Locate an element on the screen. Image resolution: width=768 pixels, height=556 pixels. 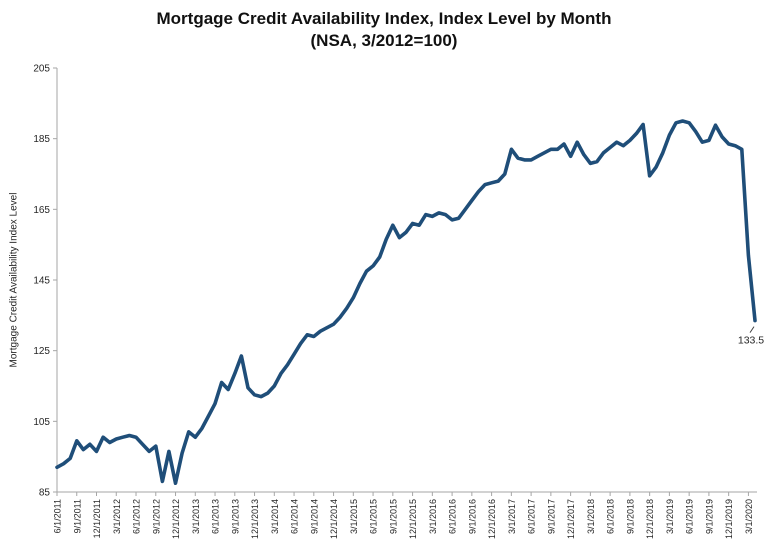
x-tick-label: 12/1/2011 is located at coordinates (97, 518).